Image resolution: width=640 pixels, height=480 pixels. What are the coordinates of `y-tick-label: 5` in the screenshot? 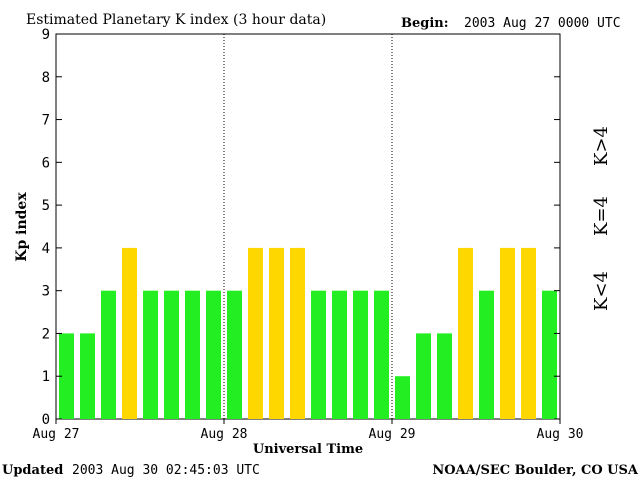 It's located at (46, 206).